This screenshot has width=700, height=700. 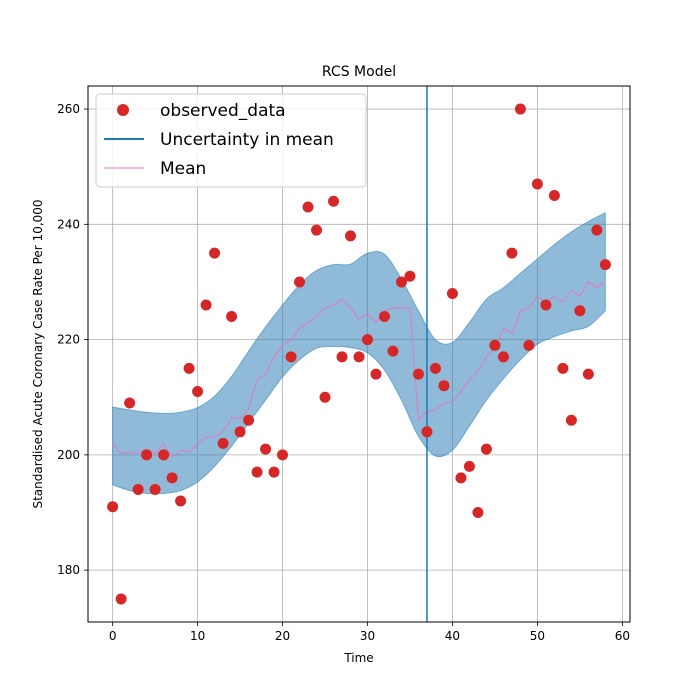 I want to click on y-axis: 180 200 220 240 260, so click(x=72, y=339).